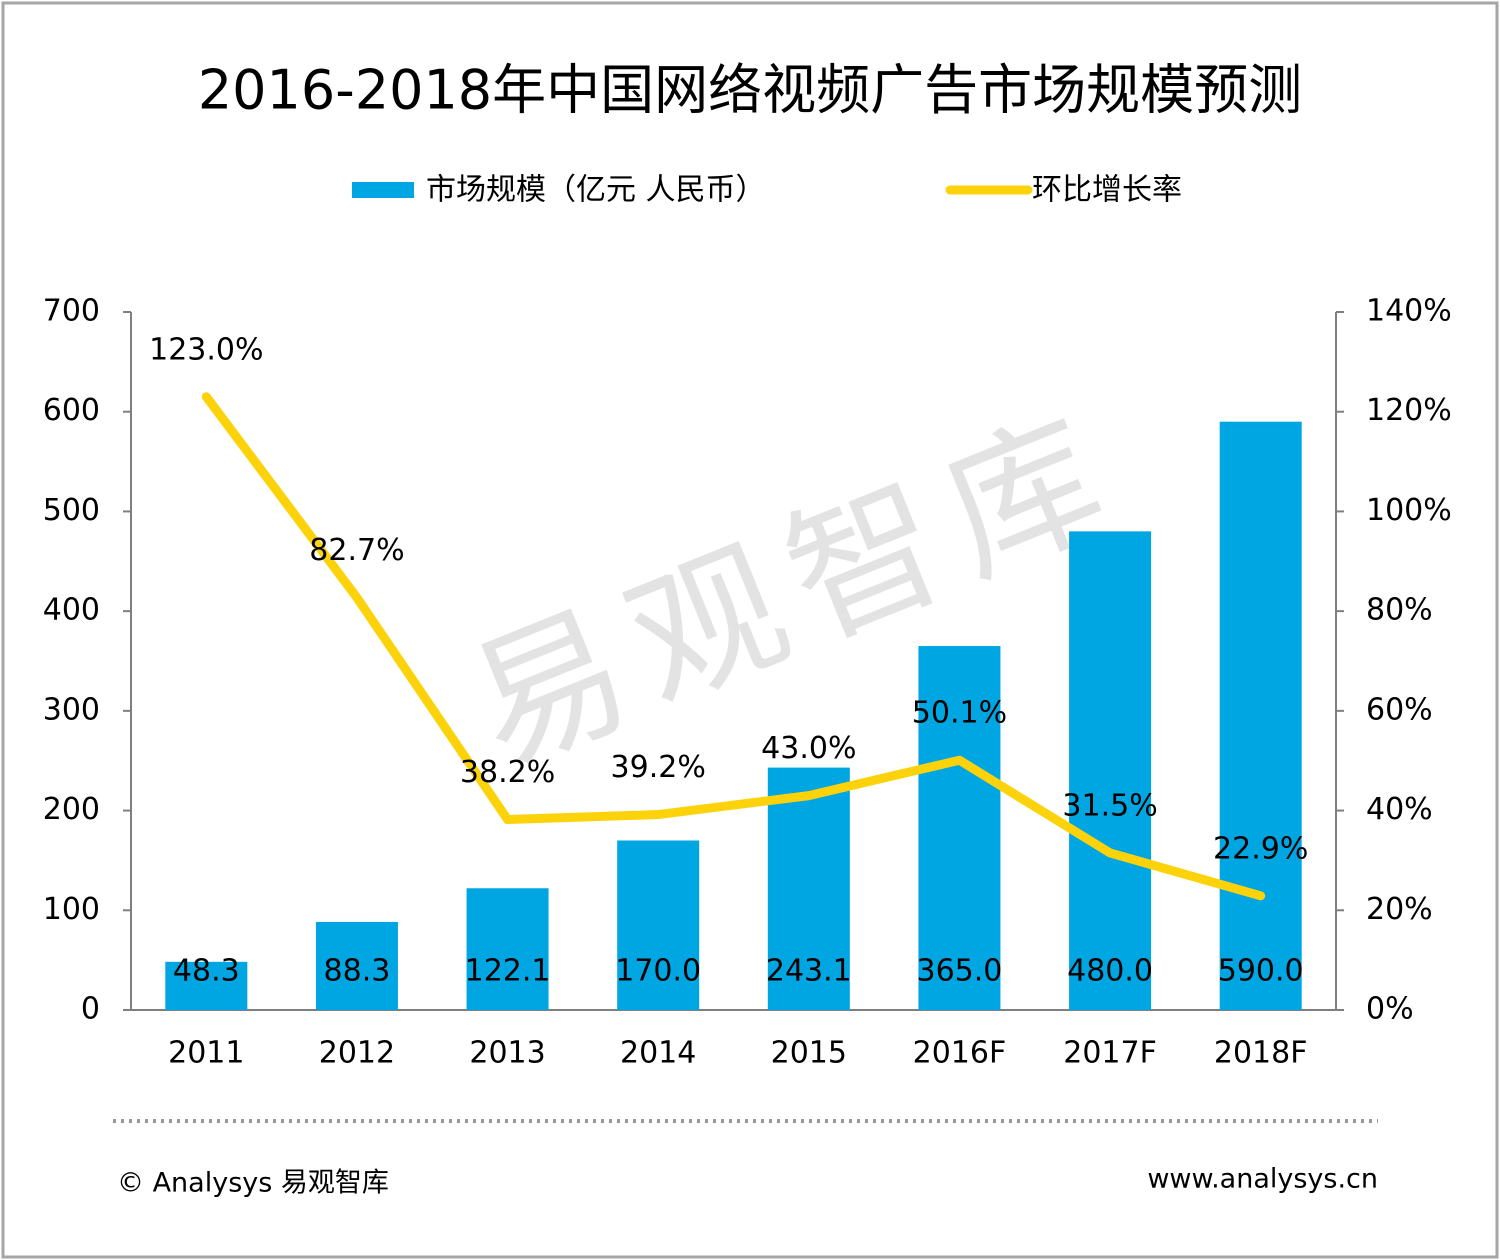 The width and height of the screenshot is (1500, 1260). I want to click on y-tick-label: 500, so click(71, 510).